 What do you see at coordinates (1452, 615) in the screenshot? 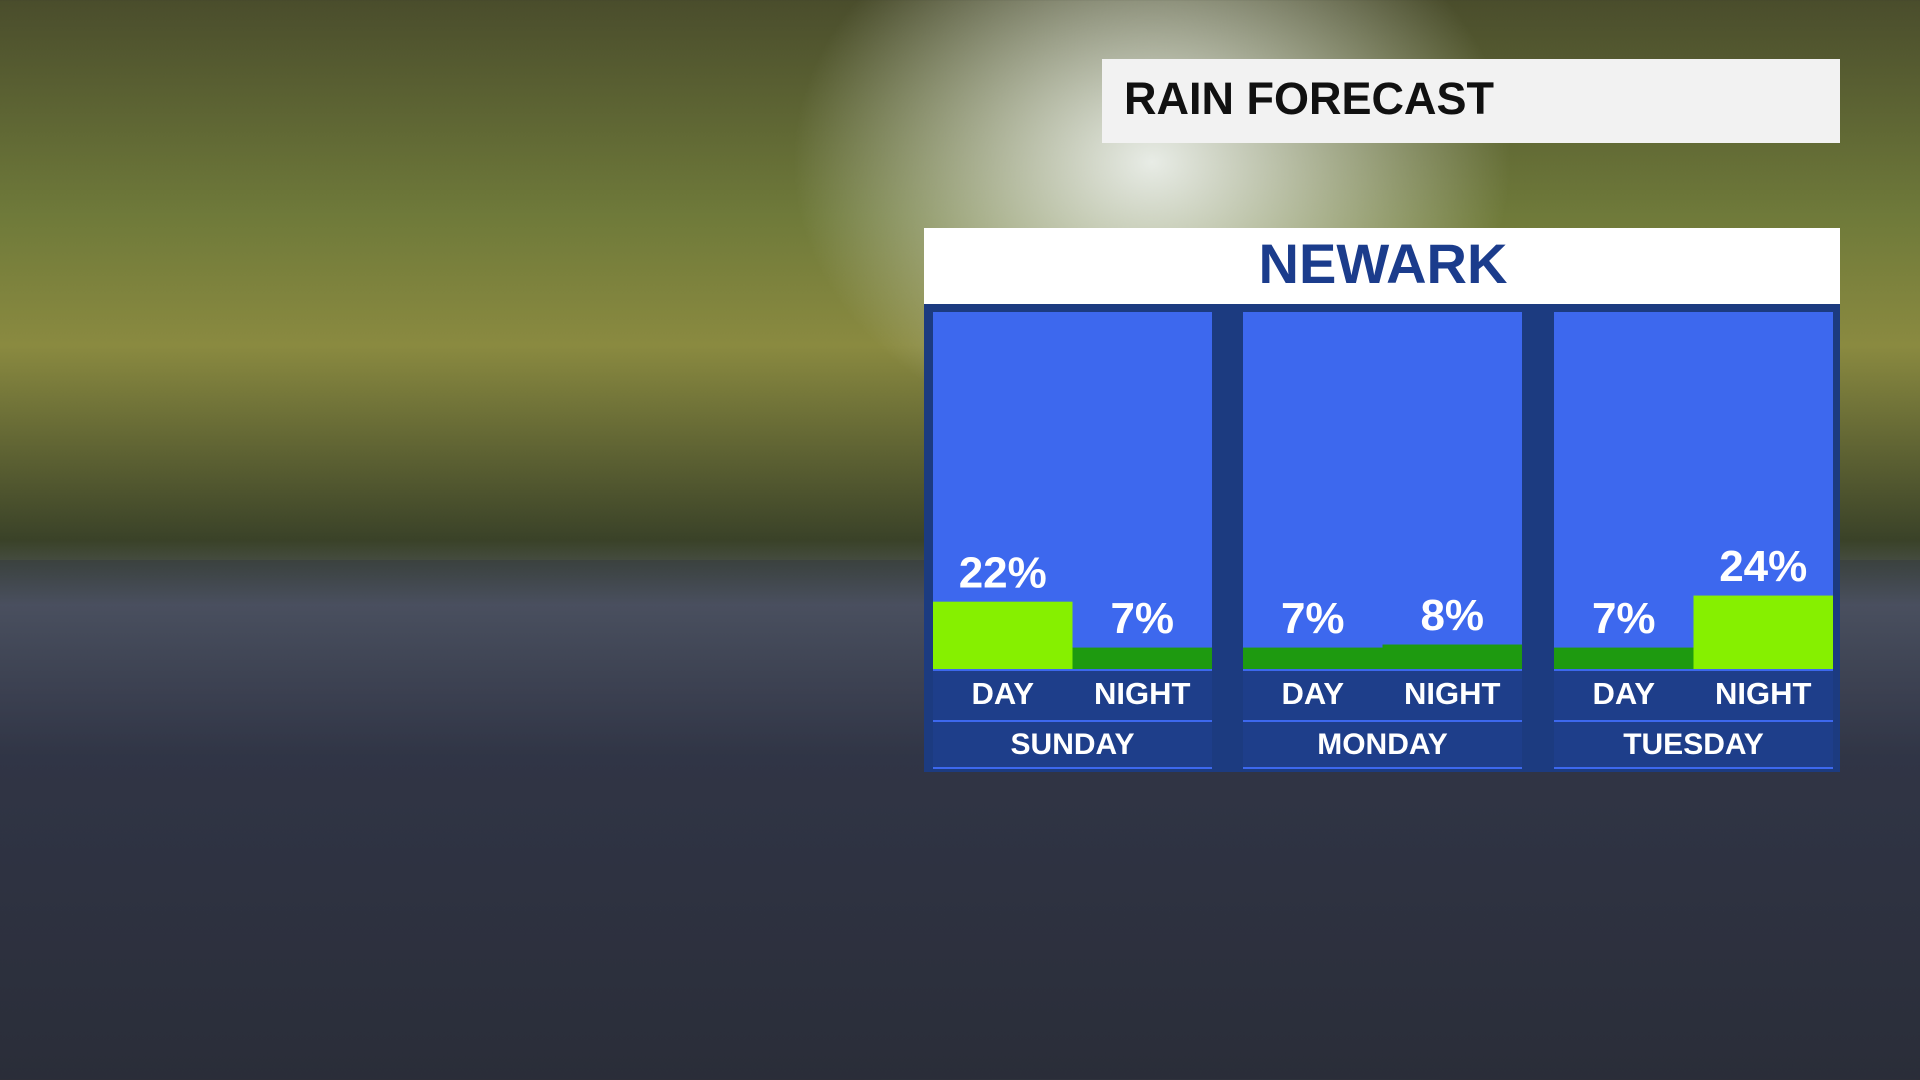
I see `value-label: 8%` at bounding box center [1452, 615].